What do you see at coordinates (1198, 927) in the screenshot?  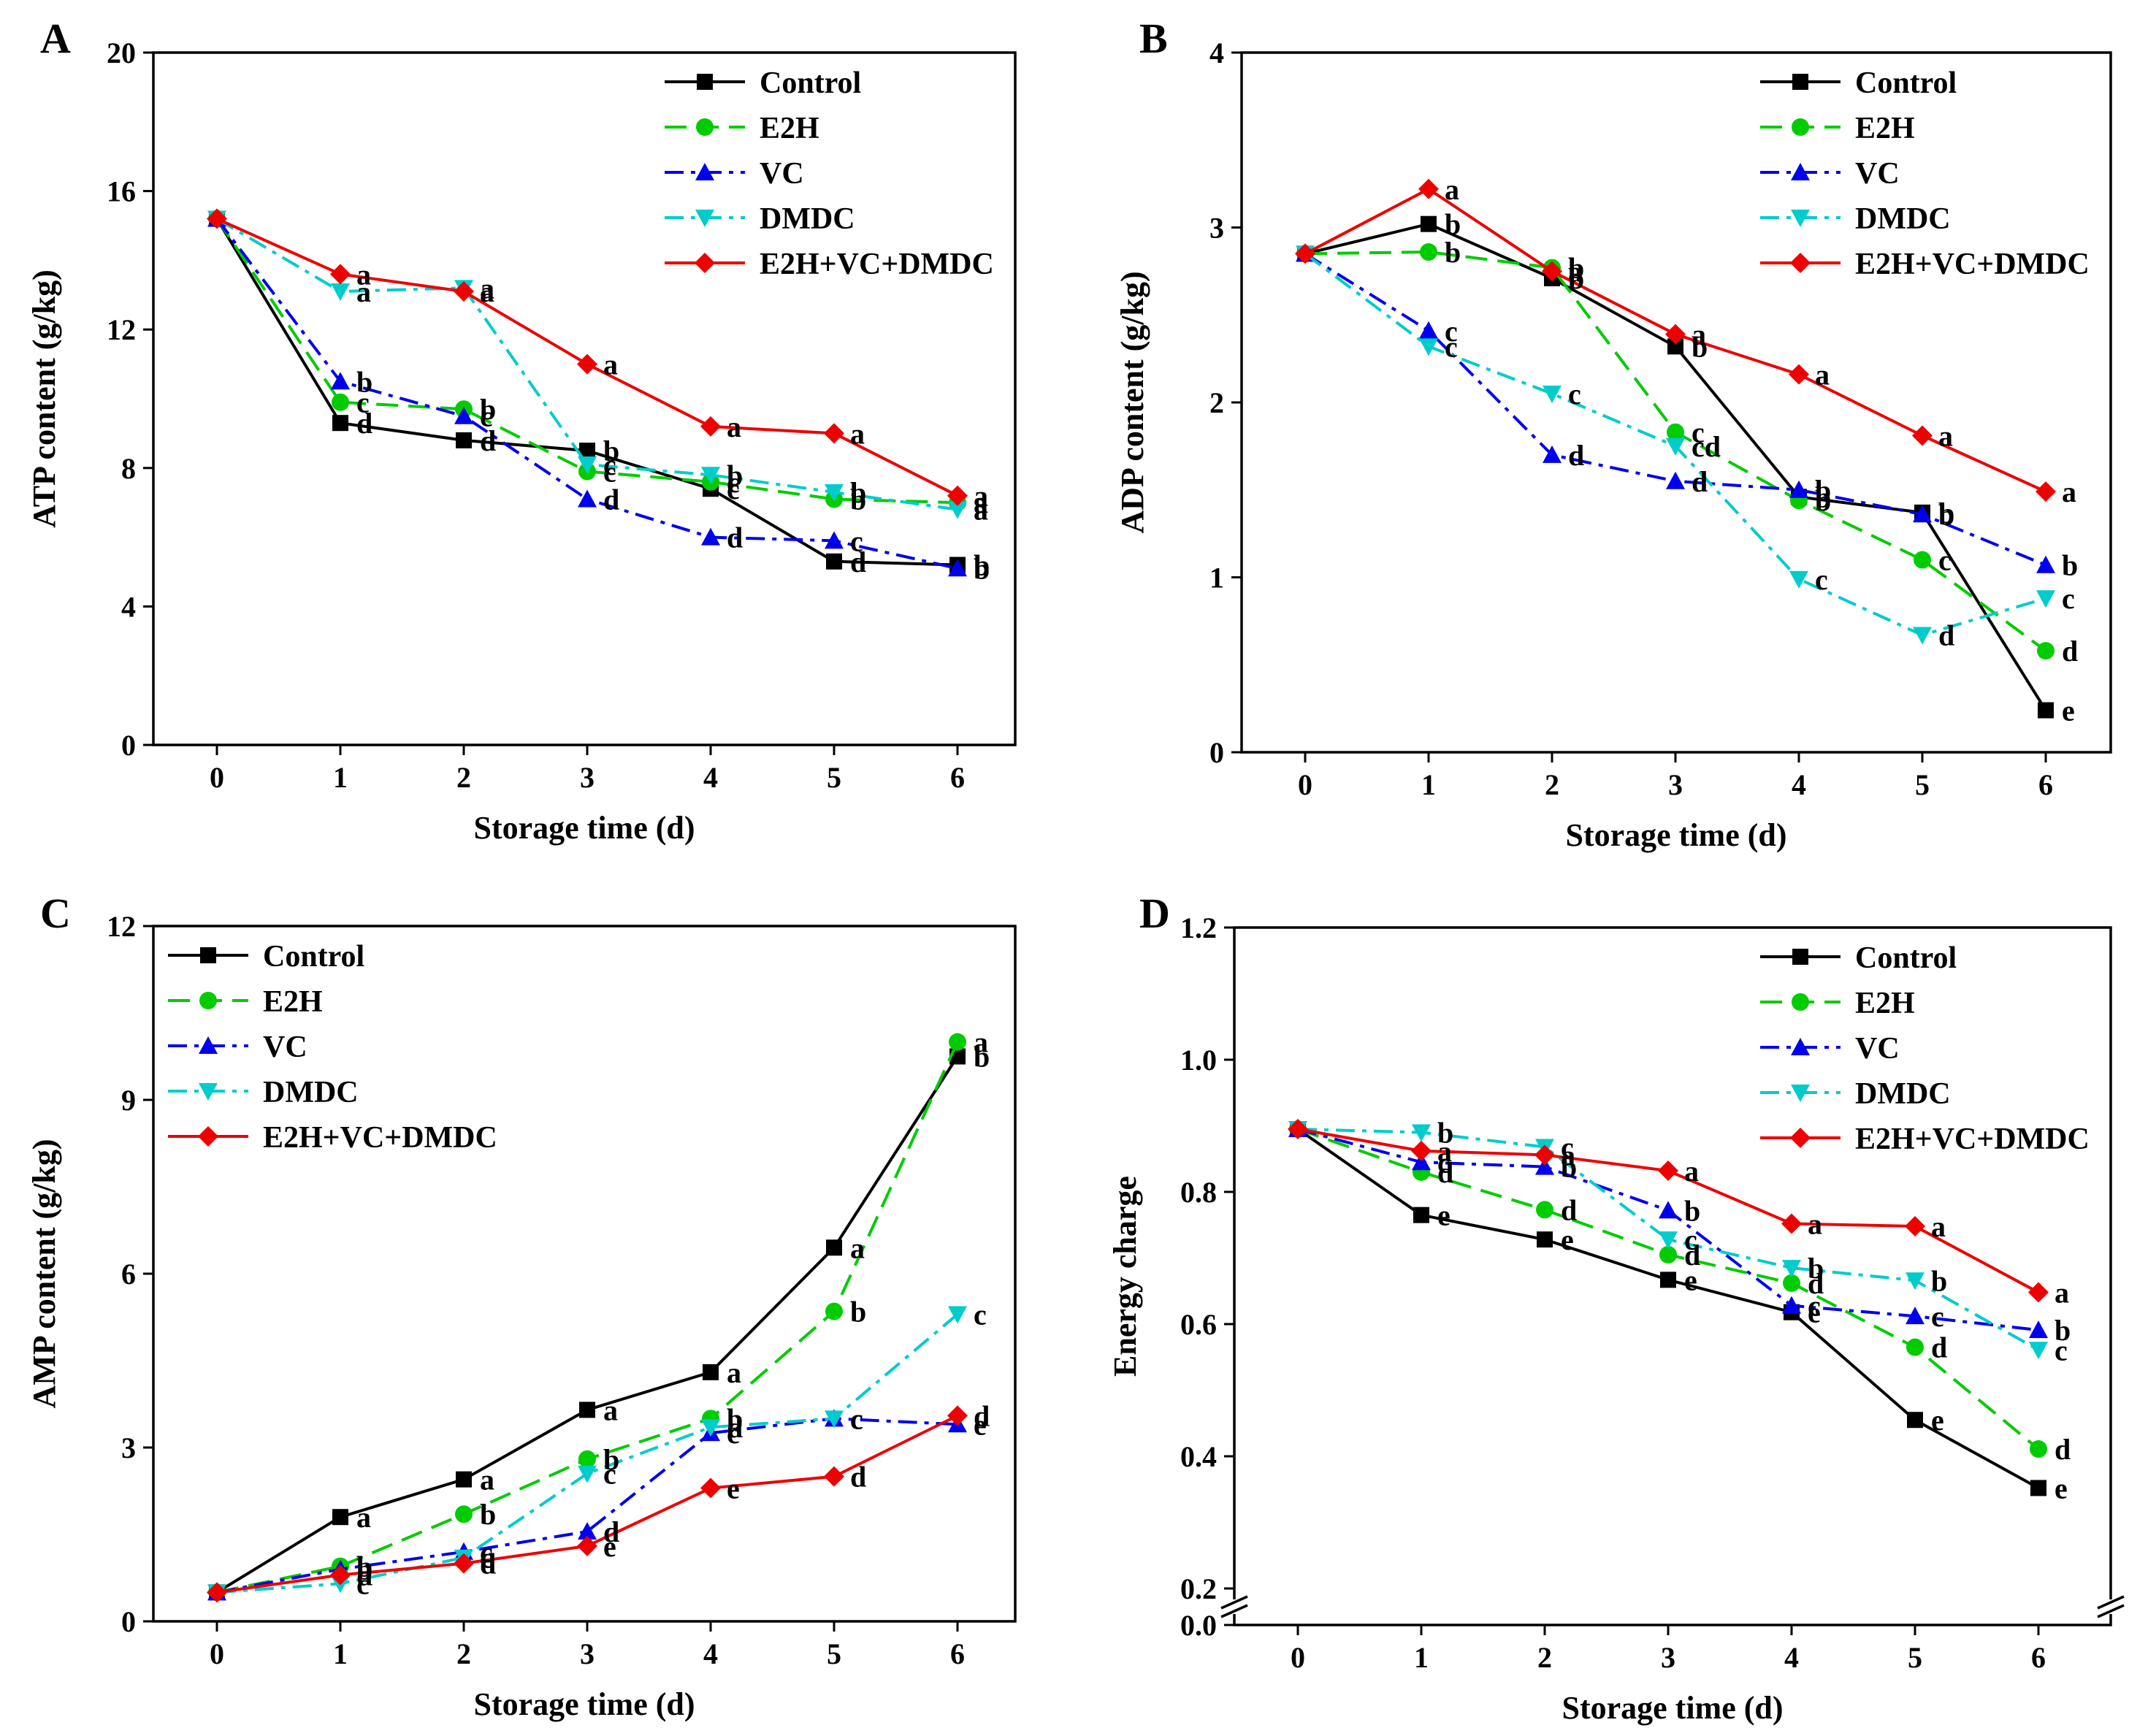 I see `y-tick-label: 1.2` at bounding box center [1198, 927].